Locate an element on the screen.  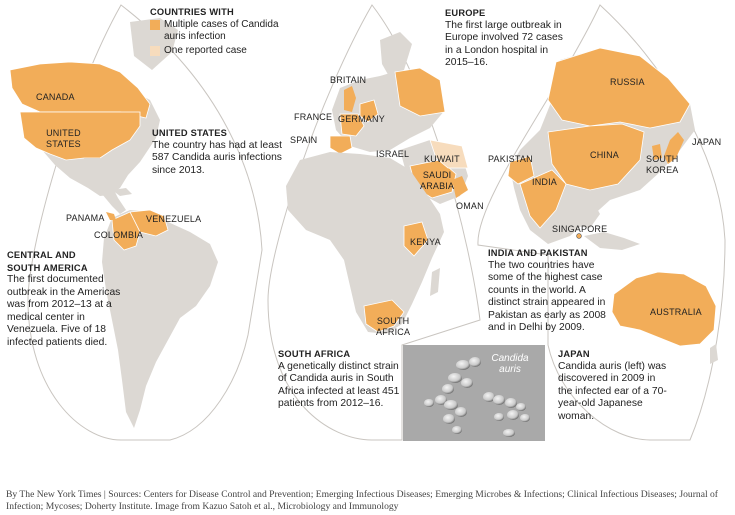
germany-shape is located at coordinates (369, 111).